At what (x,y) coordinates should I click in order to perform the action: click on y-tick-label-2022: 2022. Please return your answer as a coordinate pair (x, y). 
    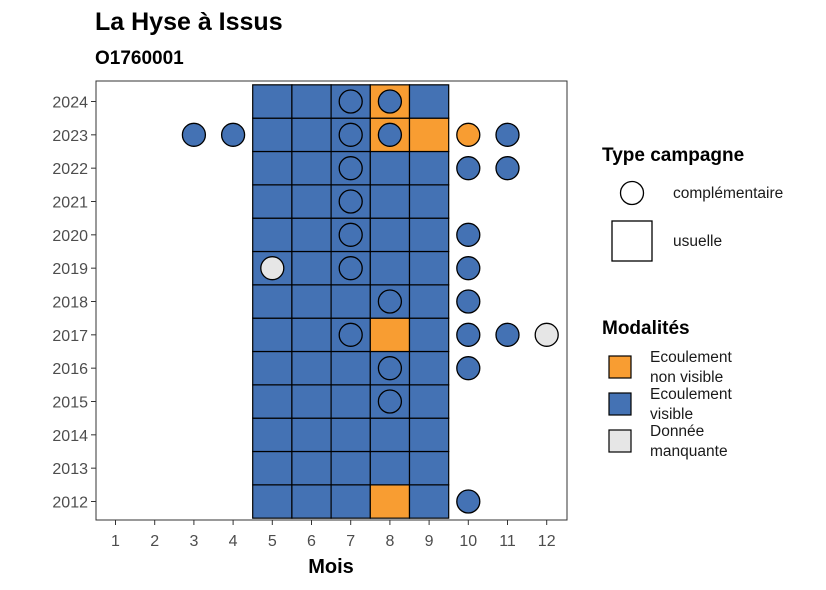
    Looking at the image, I should click on (70, 169).